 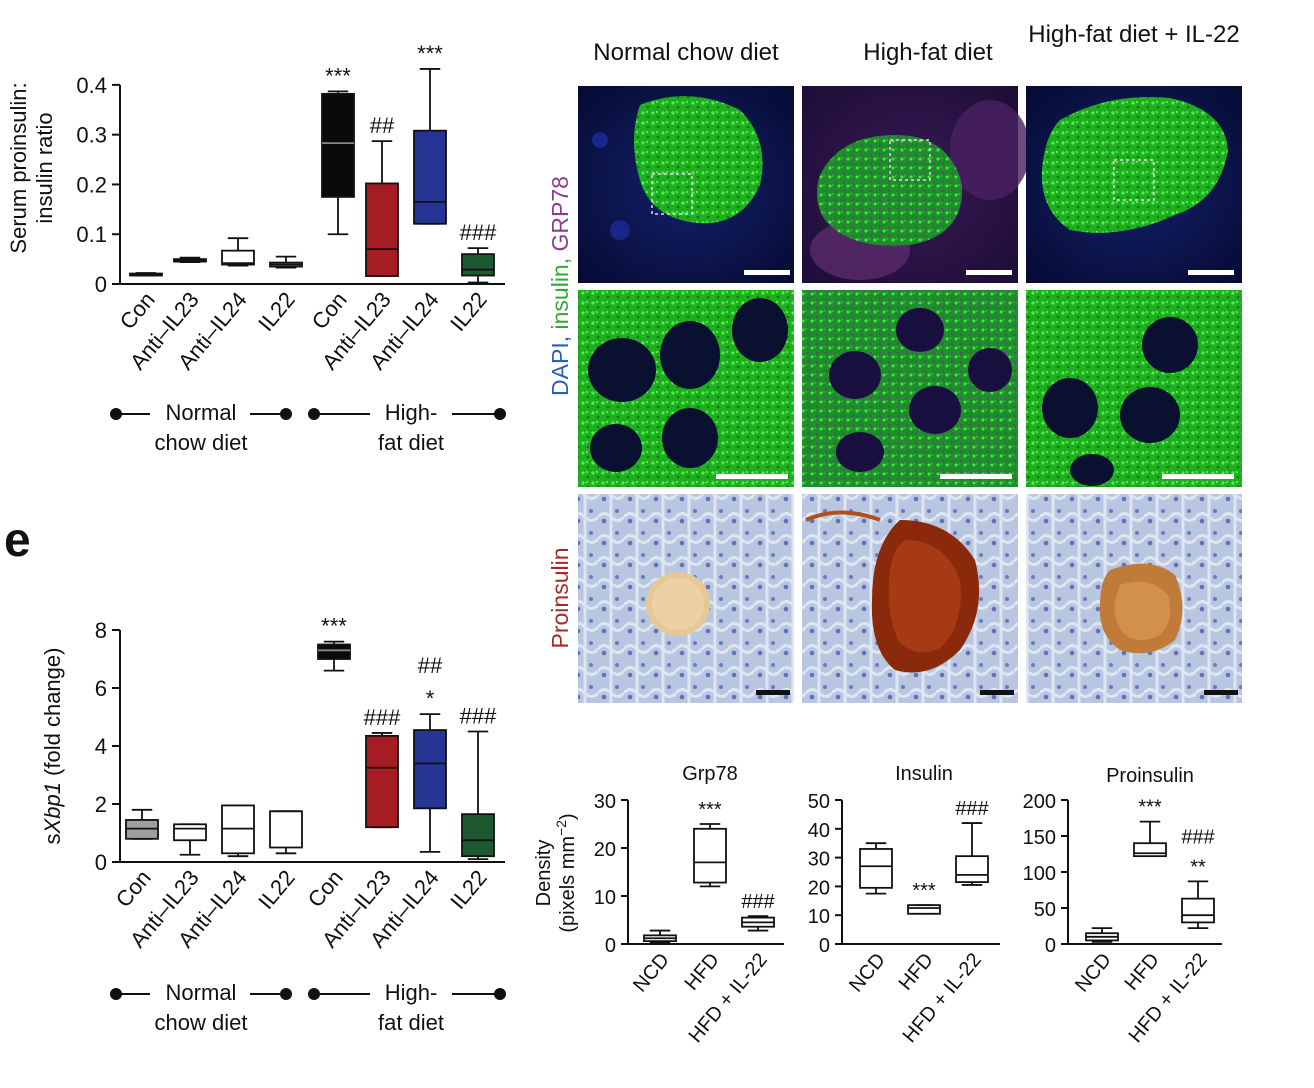 I want to click on image-hfd-il22-proinsulin, so click(x=1134, y=598).